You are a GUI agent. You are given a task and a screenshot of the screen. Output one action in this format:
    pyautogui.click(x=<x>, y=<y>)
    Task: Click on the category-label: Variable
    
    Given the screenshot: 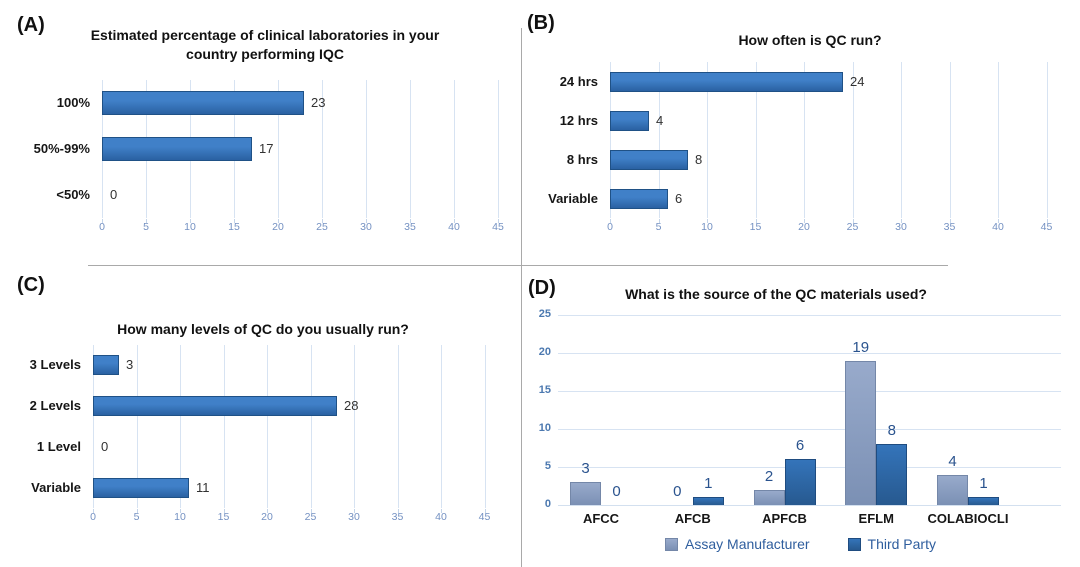 What is the action you would take?
    pyautogui.click(x=573, y=198)
    